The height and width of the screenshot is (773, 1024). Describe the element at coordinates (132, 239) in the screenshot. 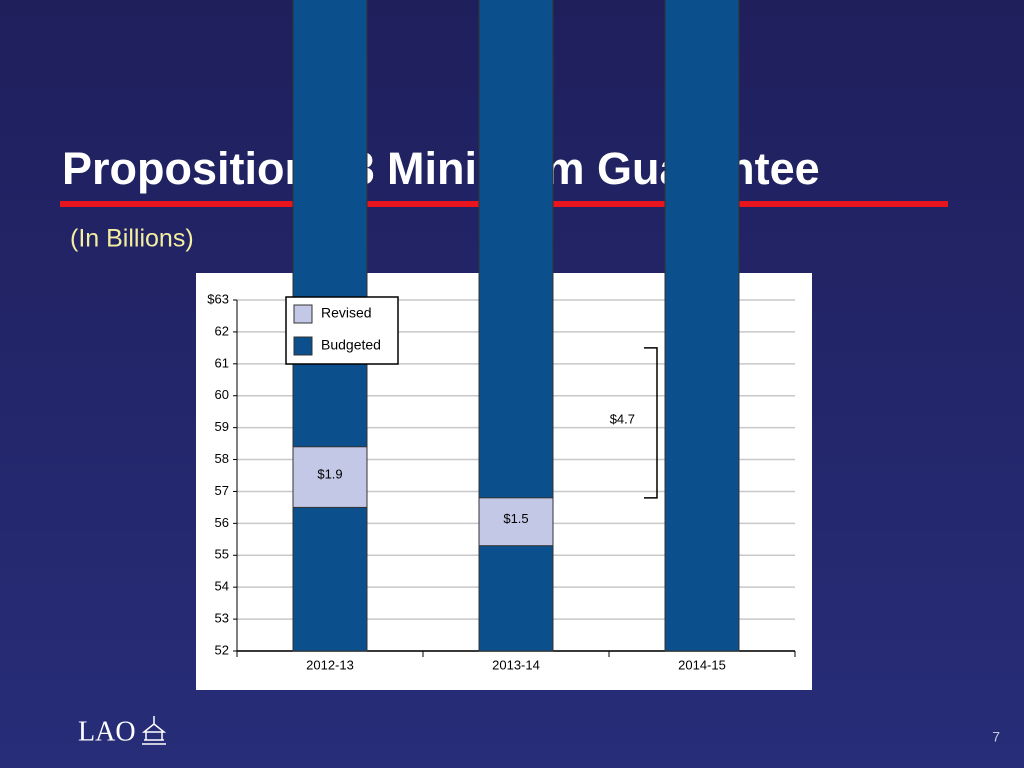

I see `subtitle: (In Billions)` at that location.